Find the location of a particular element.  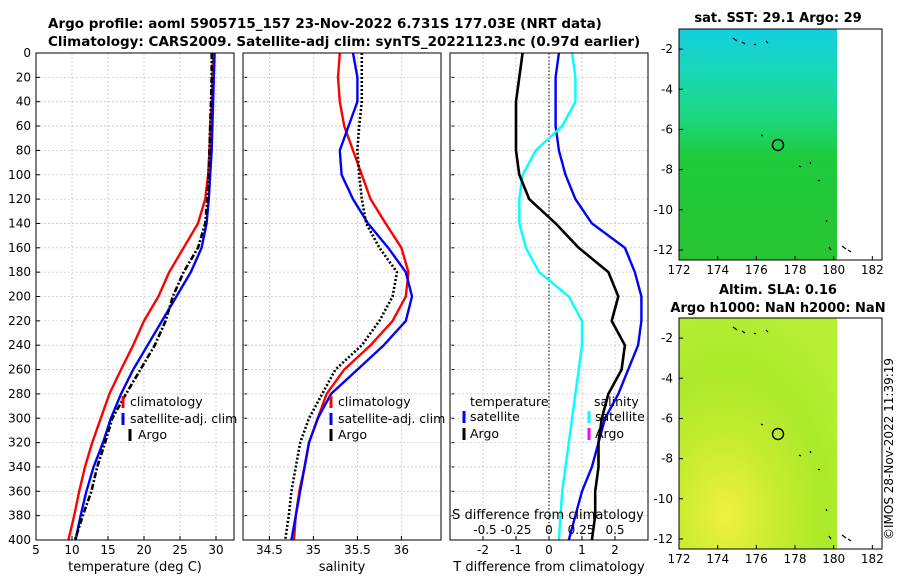

legend-label-temp-argo: Argo is located at coordinates (484, 433).